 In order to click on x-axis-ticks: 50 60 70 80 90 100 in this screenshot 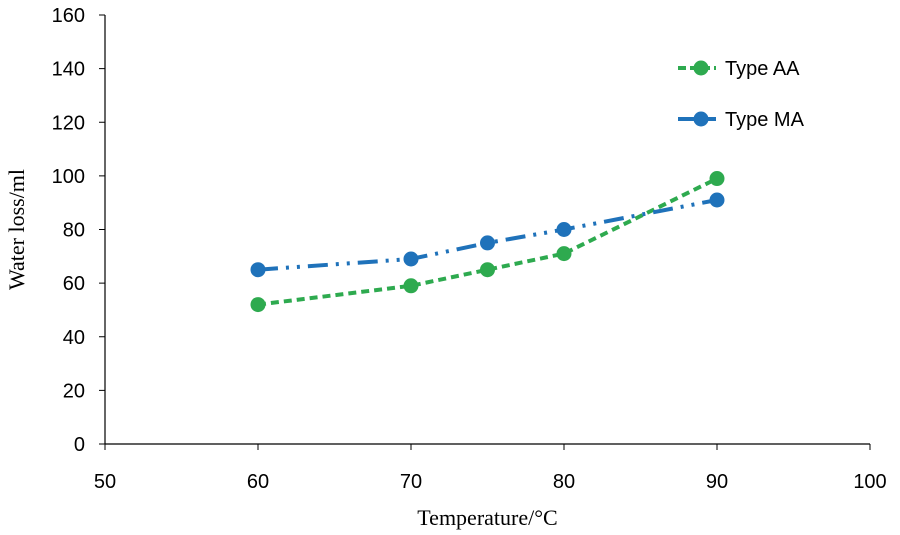, I will do `click(490, 468)`.